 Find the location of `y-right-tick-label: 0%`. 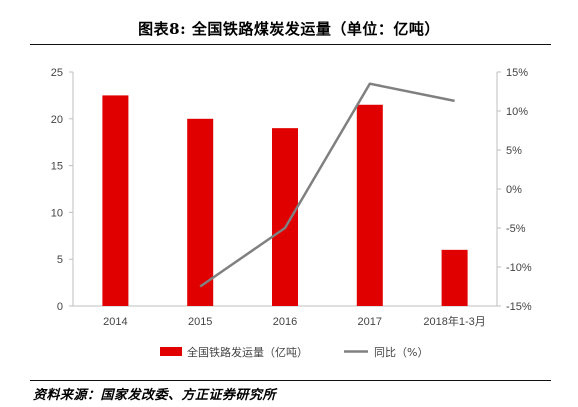

y-right-tick-label: 0% is located at coordinates (514, 190).